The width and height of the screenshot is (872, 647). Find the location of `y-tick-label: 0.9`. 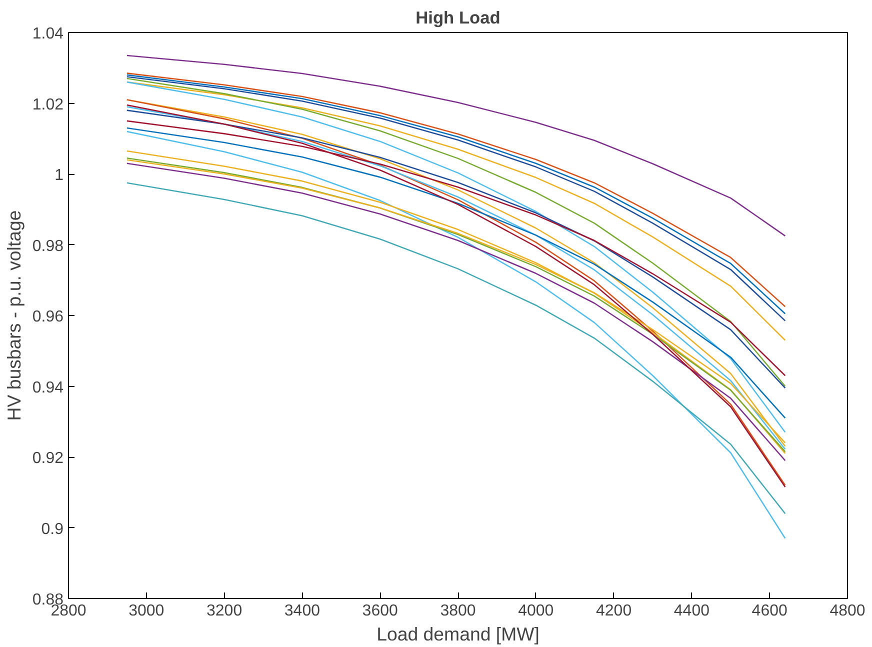

y-tick-label: 0.9 is located at coordinates (52, 529).